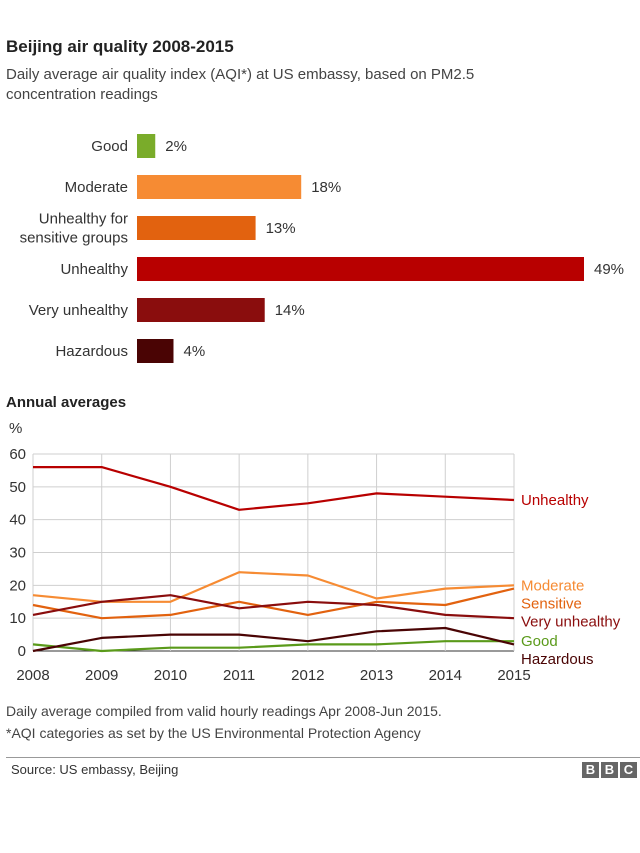  What do you see at coordinates (32, 675) in the screenshot?
I see `x-tick-label: 2008` at bounding box center [32, 675].